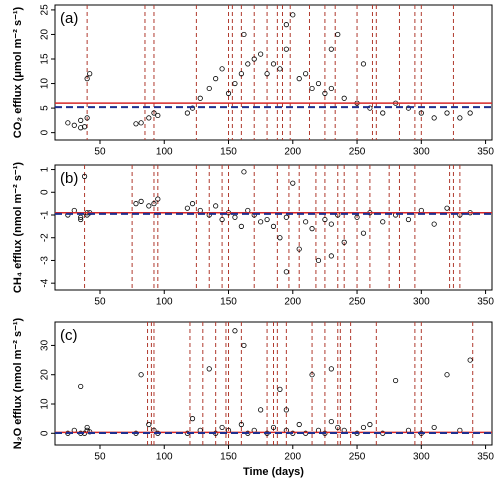  I want to click on y-axis-label: CH₄ efflux (nmol m⁻² s⁻¹), so click(18, 227).